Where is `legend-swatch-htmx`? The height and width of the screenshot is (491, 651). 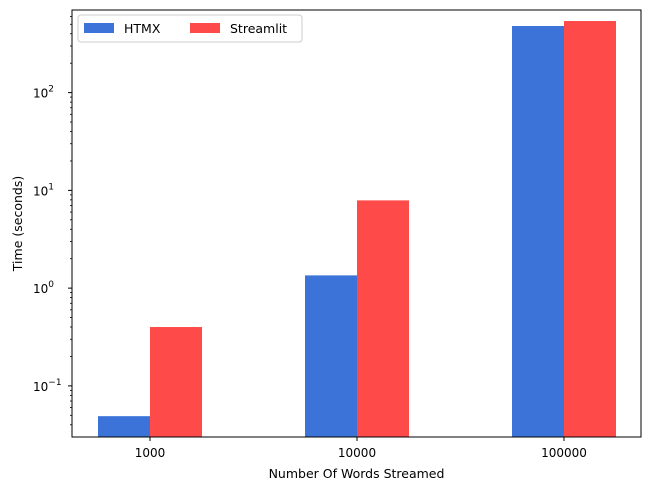 legend-swatch-htmx is located at coordinates (99, 28).